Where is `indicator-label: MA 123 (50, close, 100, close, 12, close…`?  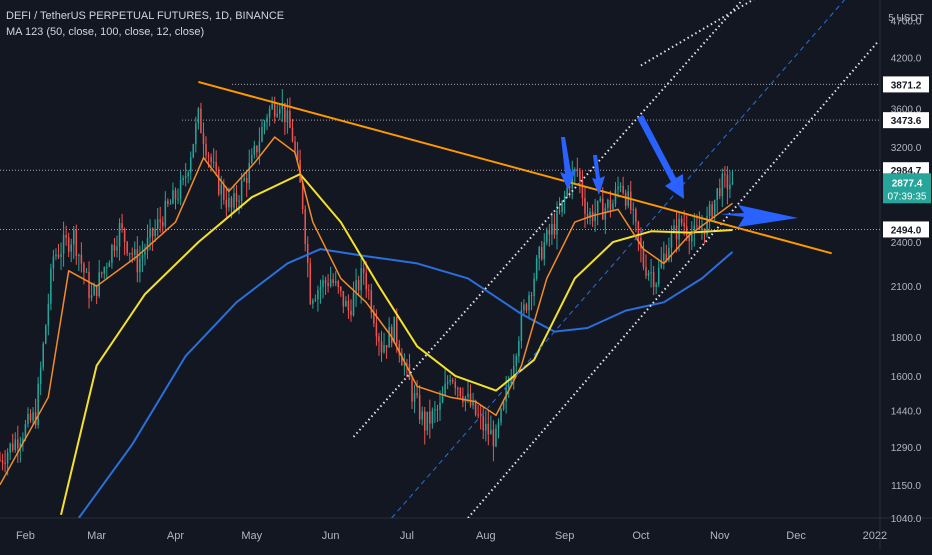
indicator-label: MA 123 (50, close, 100, close, 12, close… is located at coordinates (105, 32).